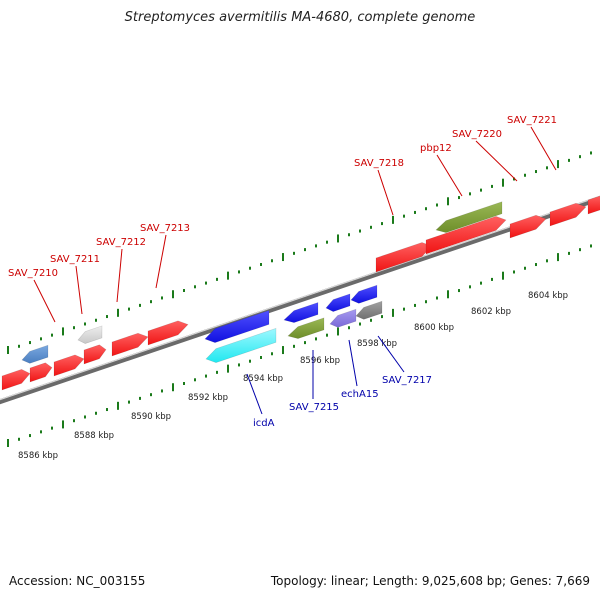 Image resolution: width=600 pixels, height=600 pixels. Describe the element at coordinates (360, 394) in the screenshot. I see `gene-label: echA15` at that location.